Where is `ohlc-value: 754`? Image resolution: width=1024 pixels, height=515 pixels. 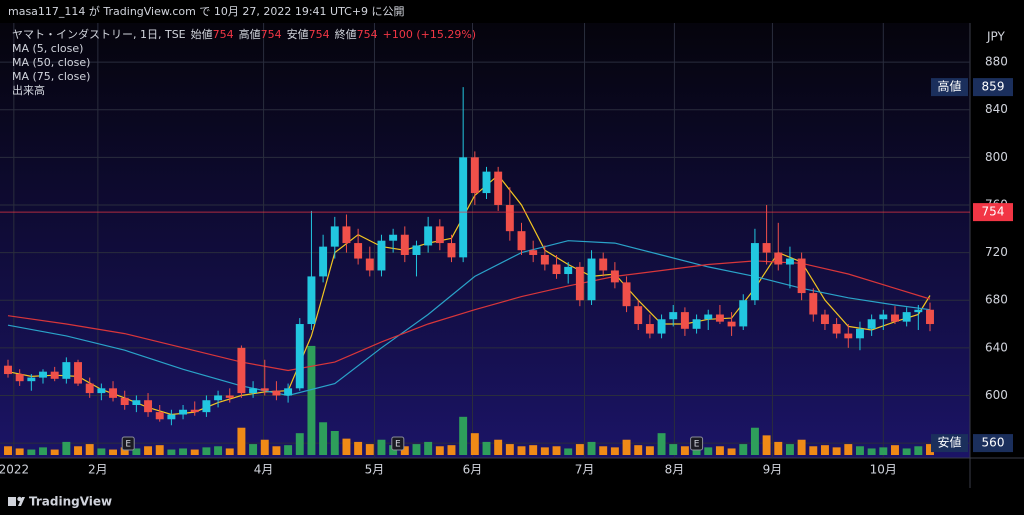
ohlc-value: 754 is located at coordinates (271, 34).